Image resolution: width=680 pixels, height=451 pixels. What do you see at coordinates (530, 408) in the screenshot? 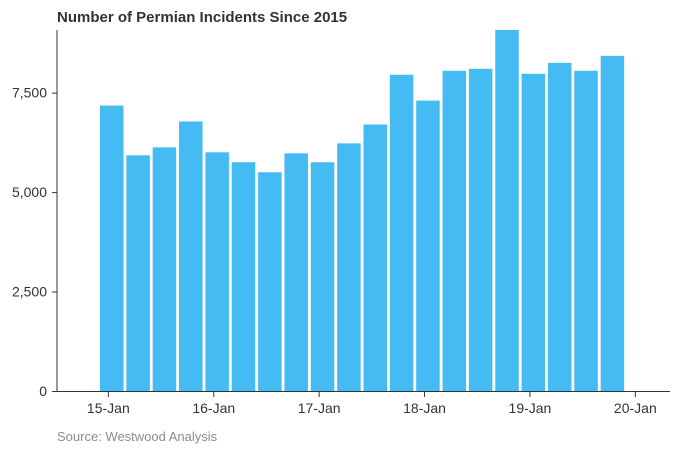
I see `x-tick-label: 19-Jan` at bounding box center [530, 408].